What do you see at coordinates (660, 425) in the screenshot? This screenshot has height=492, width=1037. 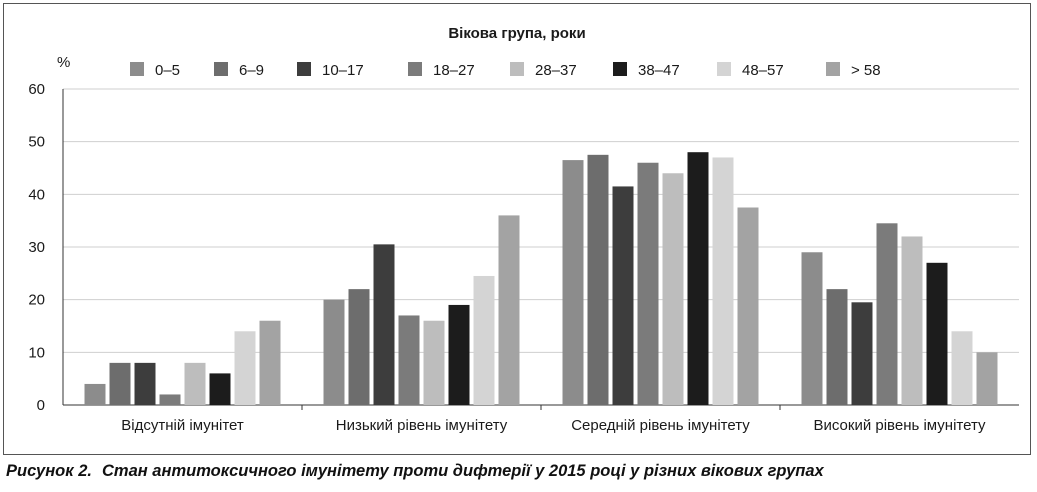 I see `category-label: Середній рівень імунітету` at bounding box center [660, 425].